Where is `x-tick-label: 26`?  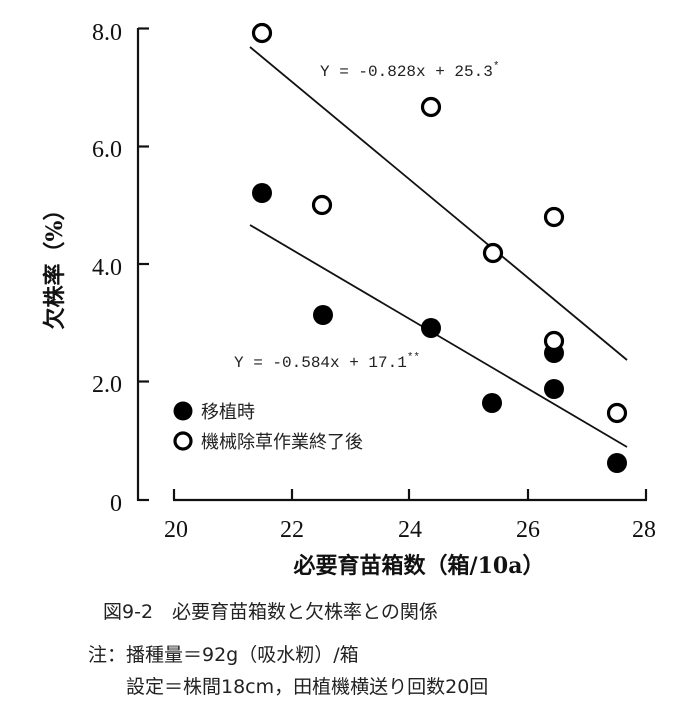 x-tick-label: 26 is located at coordinates (528, 530).